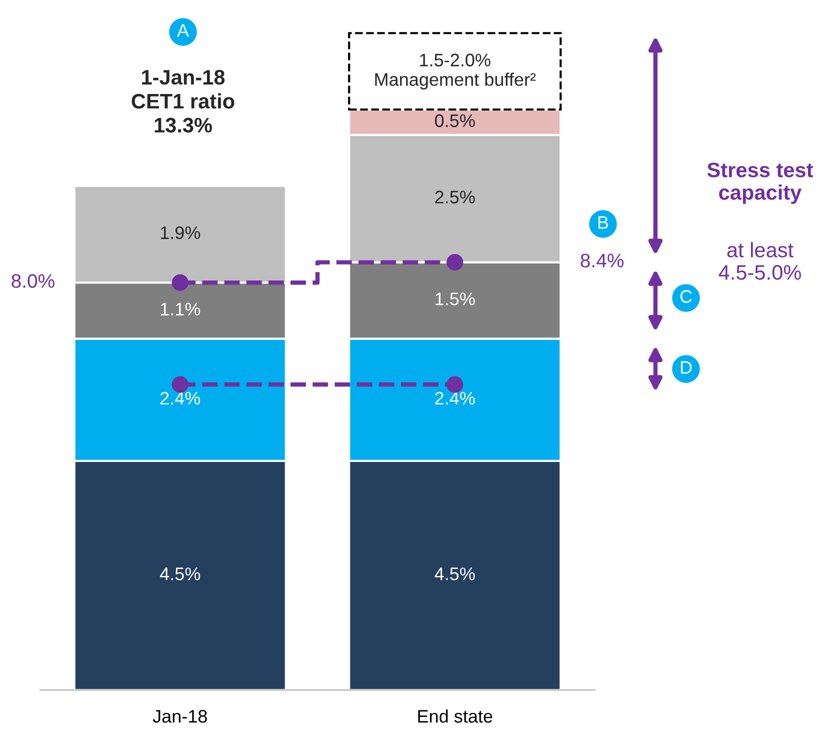 The height and width of the screenshot is (733, 822). What do you see at coordinates (33, 281) in the screenshot?
I see `annotation: 8.0%` at bounding box center [33, 281].